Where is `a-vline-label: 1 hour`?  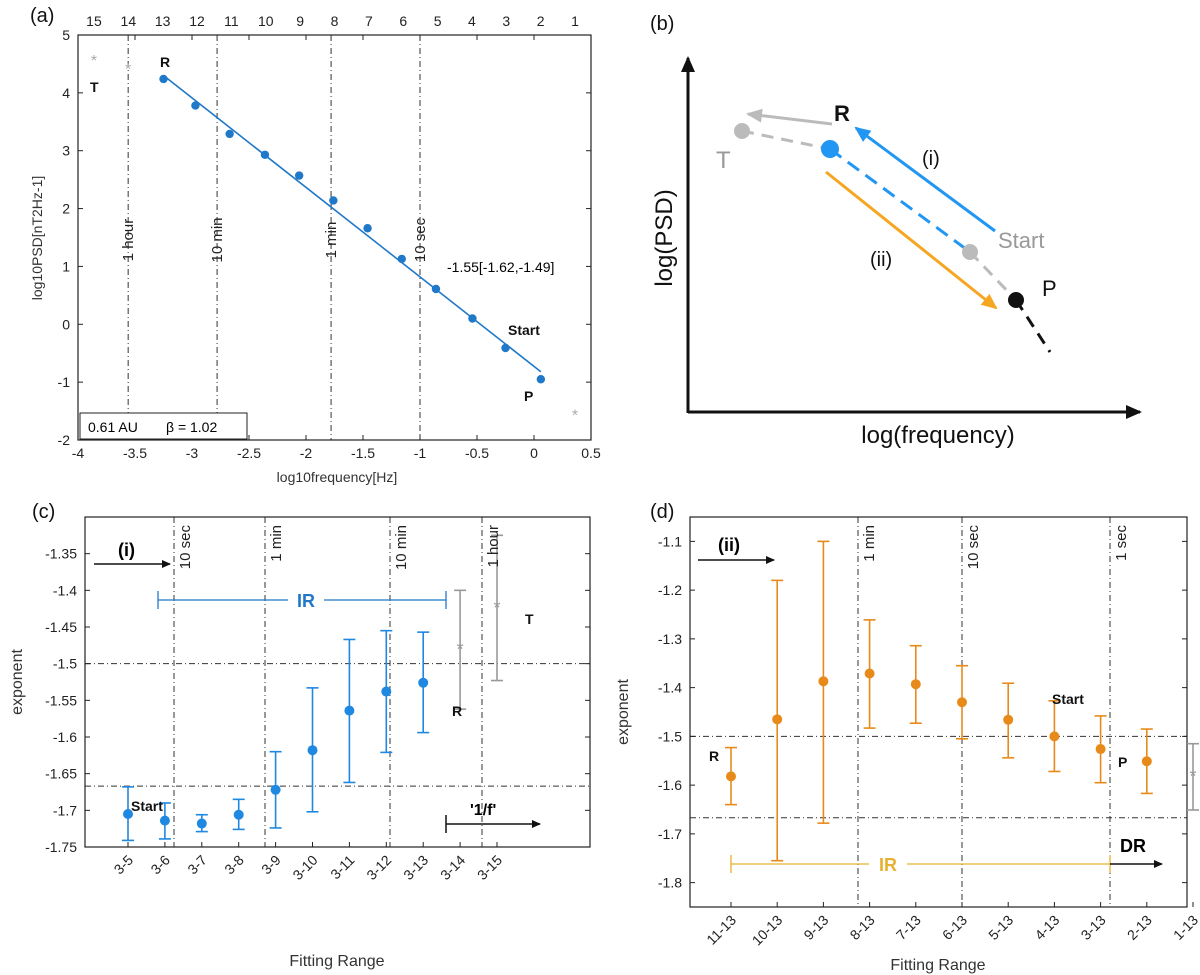
a-vline-label: 1 hour is located at coordinates (128, 240).